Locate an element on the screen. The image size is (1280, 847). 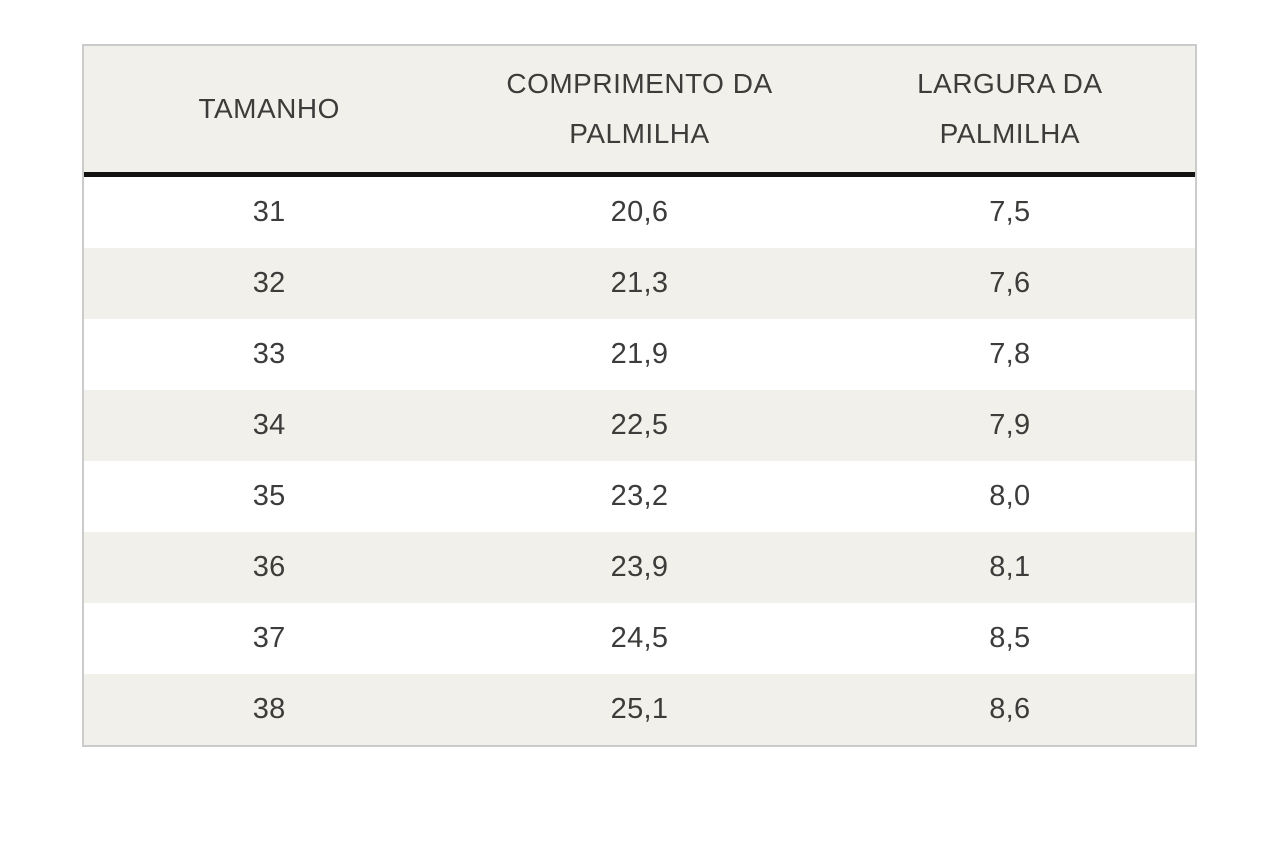
table-row: 35 23,2 8,0 is located at coordinates (639, 496).